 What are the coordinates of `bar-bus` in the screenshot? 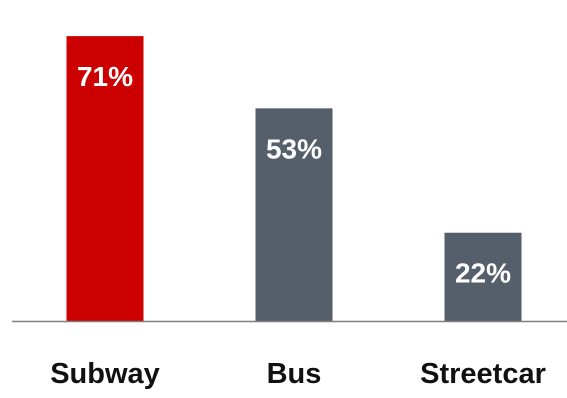 It's located at (294, 215).